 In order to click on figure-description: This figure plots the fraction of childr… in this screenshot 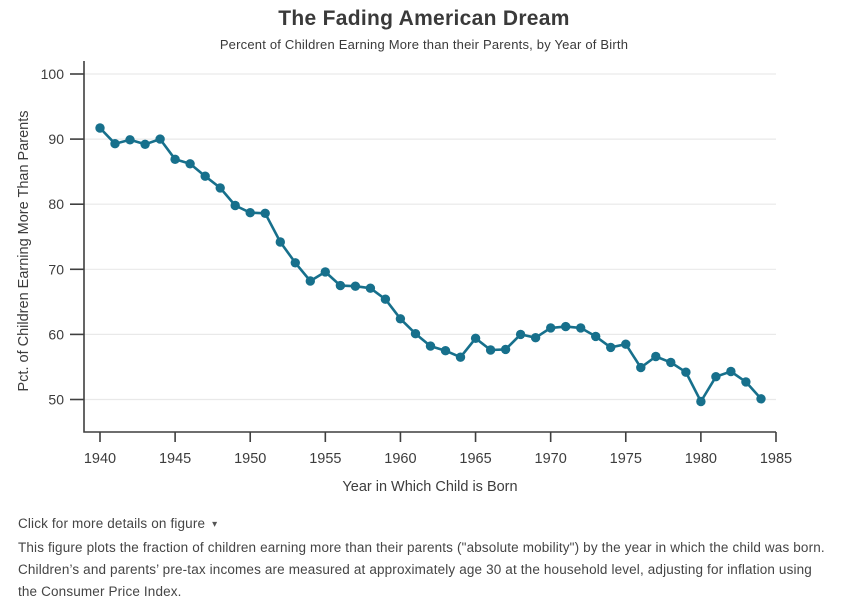, I will do `click(421, 569)`.